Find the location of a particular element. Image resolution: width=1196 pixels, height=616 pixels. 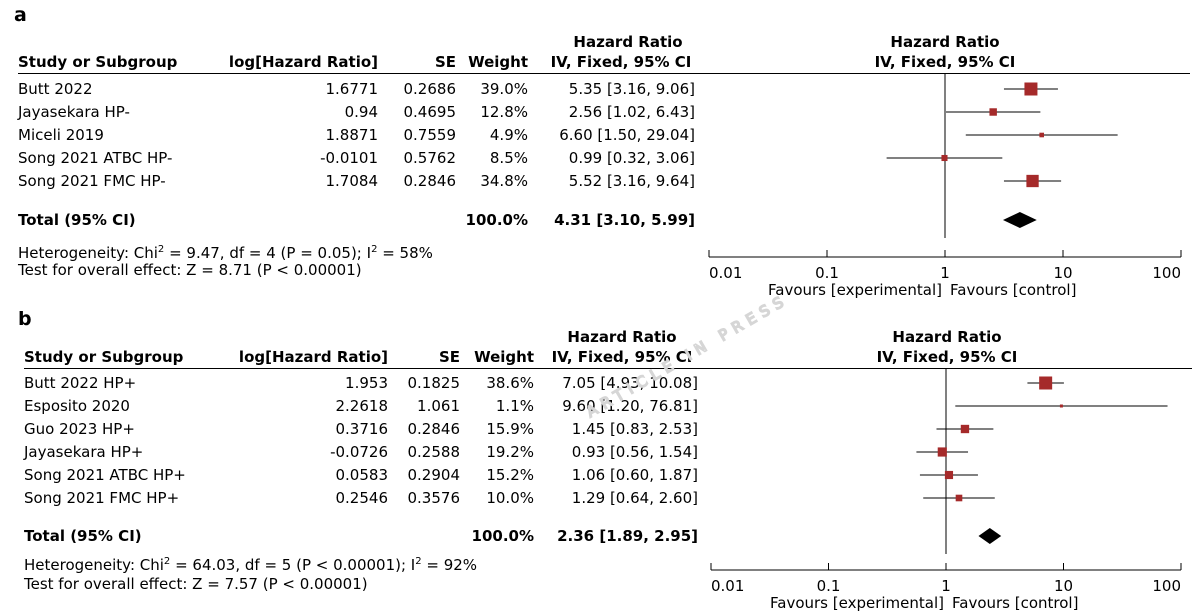

se-value: 0.2588 is located at coordinates (434, 452).